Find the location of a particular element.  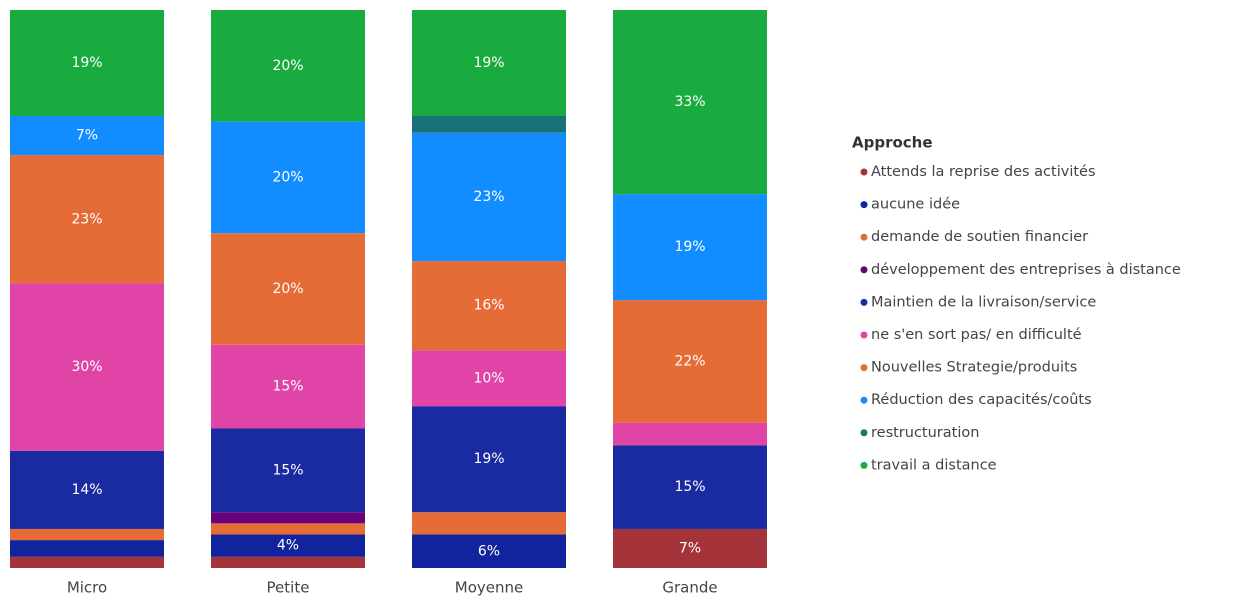

legend-label: travail a distance is located at coordinates (934, 465).